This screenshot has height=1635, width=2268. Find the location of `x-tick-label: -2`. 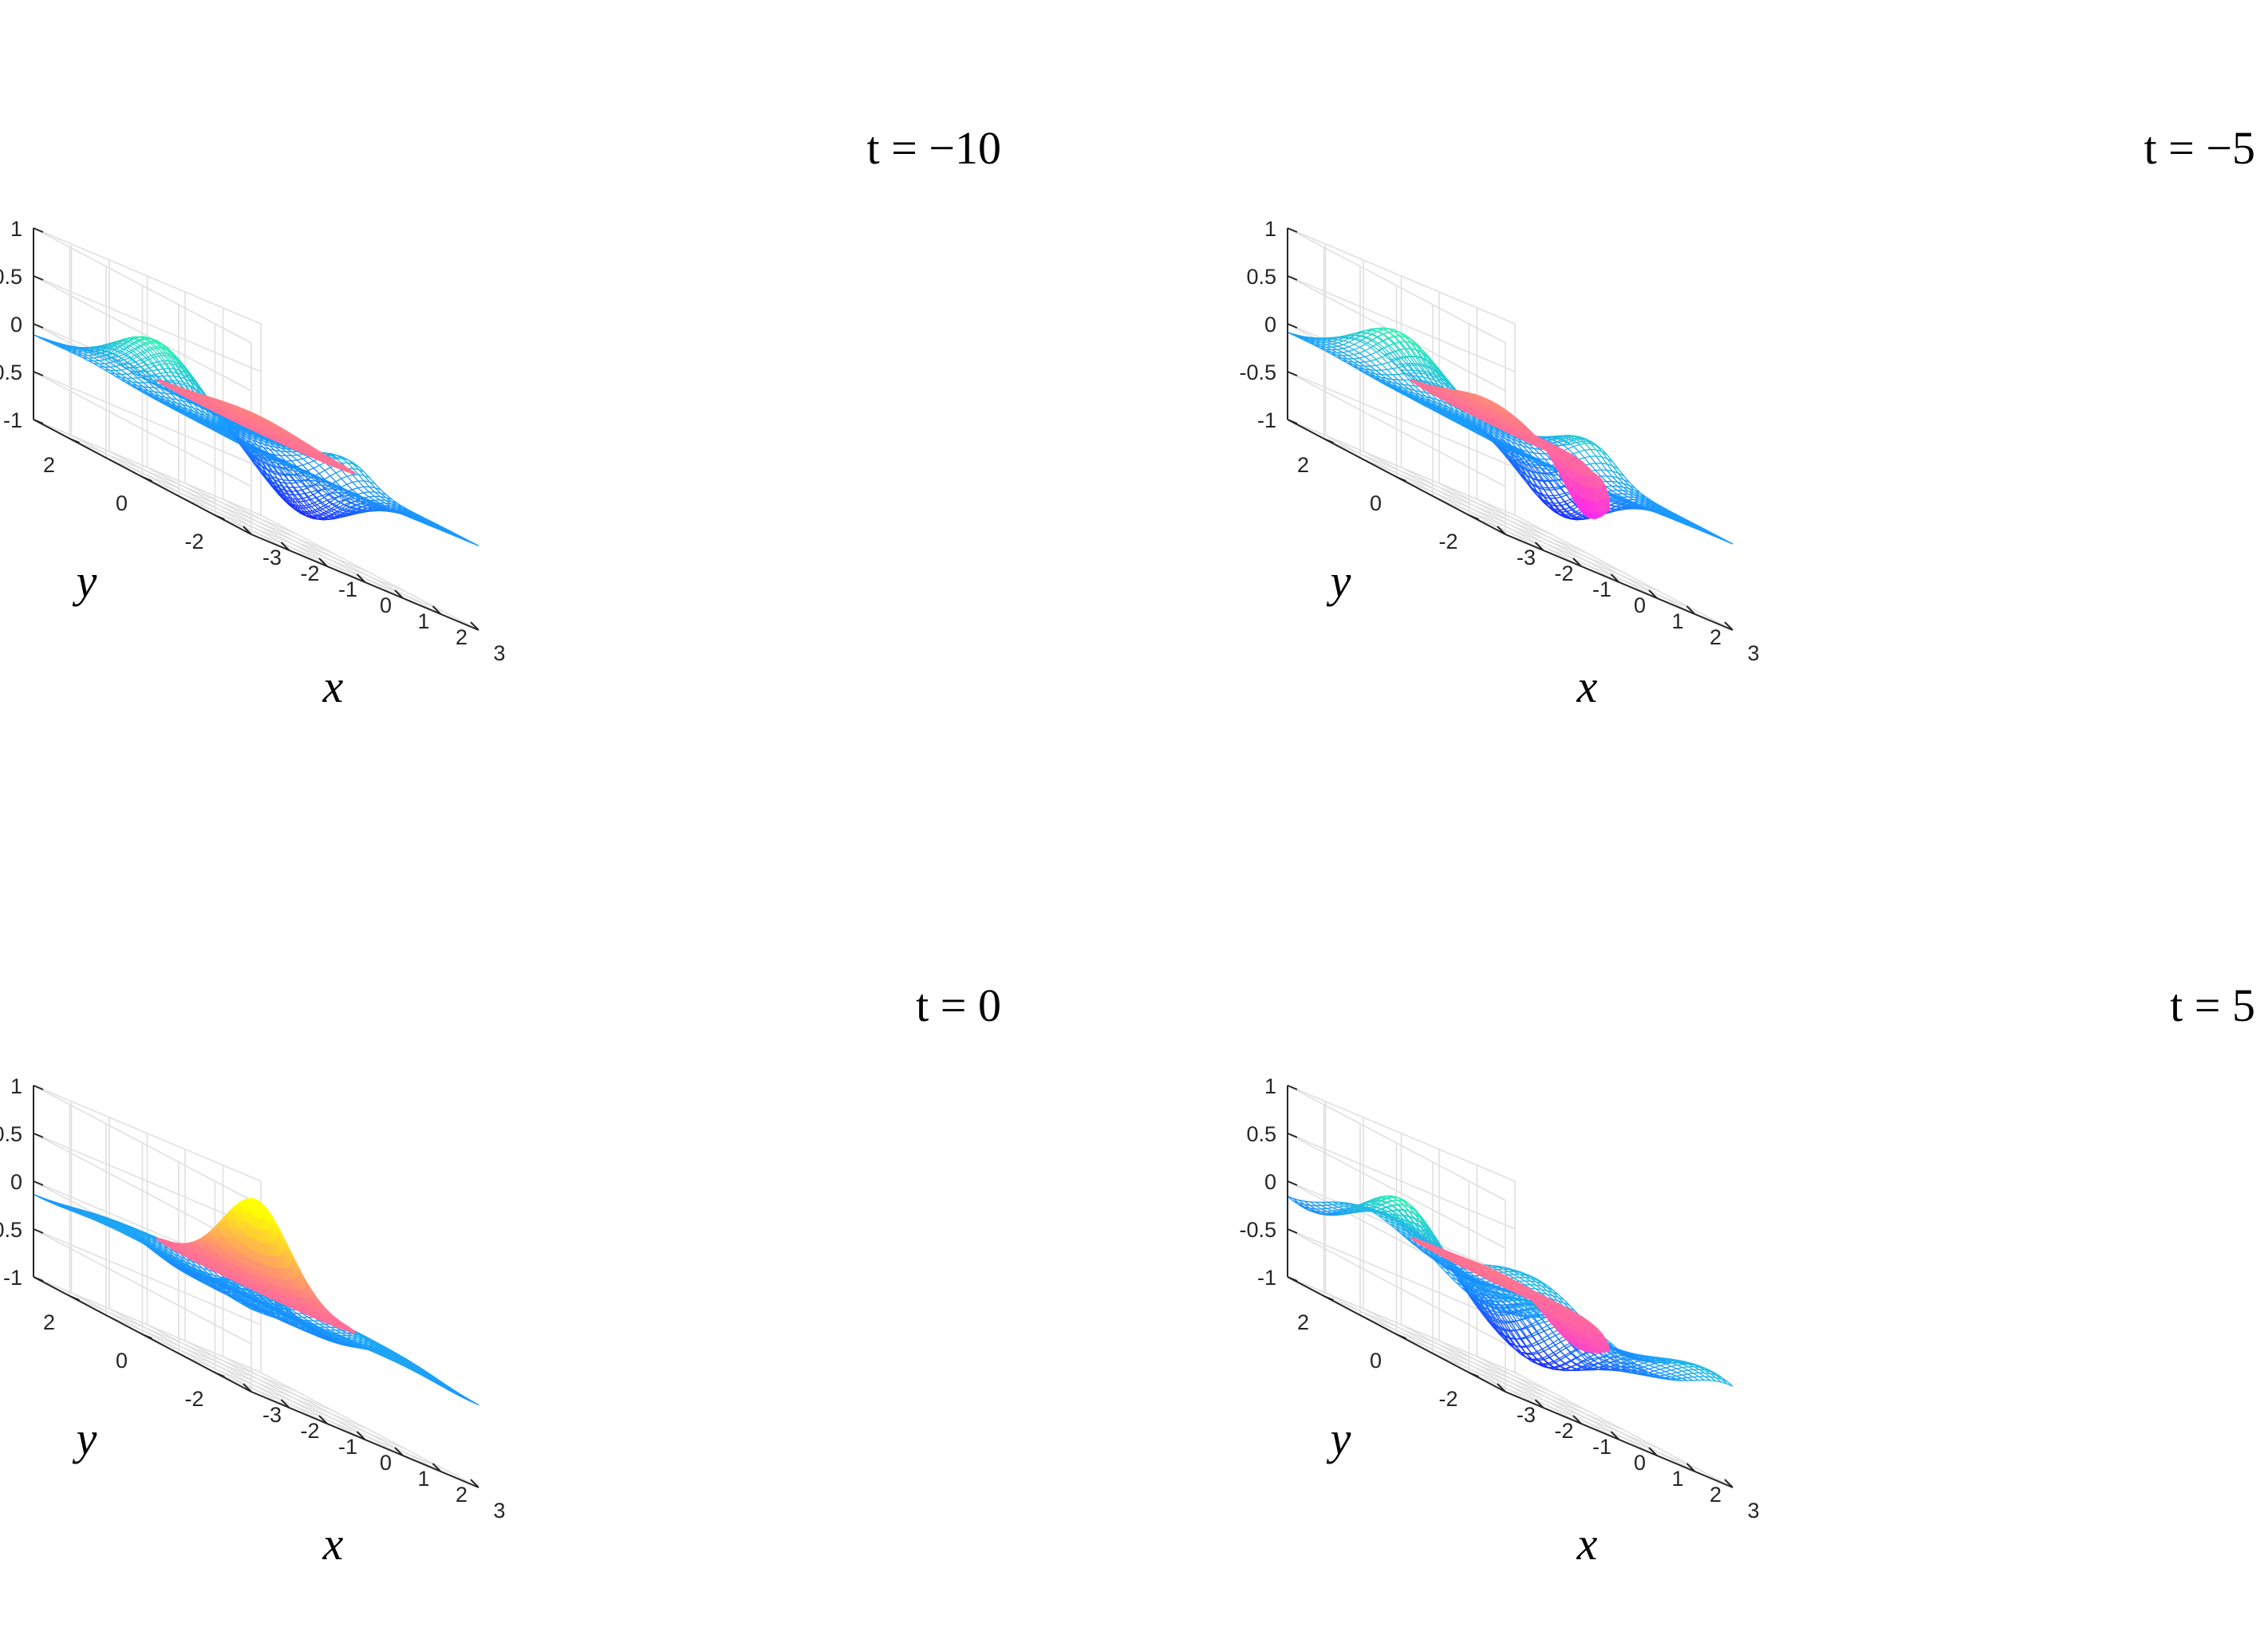

x-tick-label: -2 is located at coordinates (310, 573).